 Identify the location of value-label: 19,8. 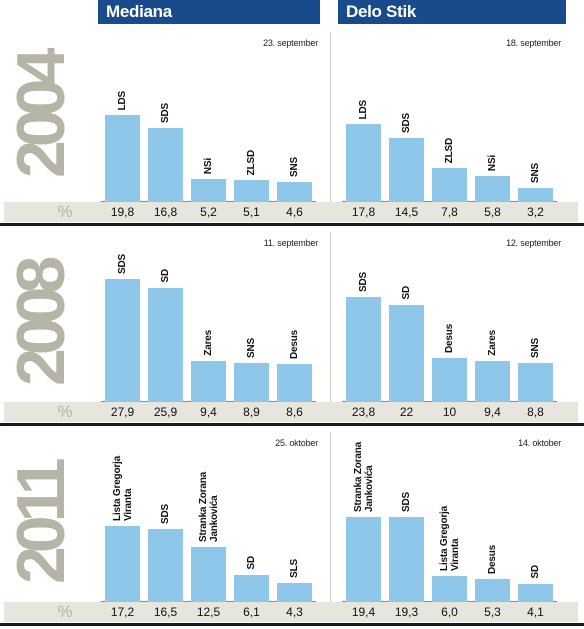
(122, 212).